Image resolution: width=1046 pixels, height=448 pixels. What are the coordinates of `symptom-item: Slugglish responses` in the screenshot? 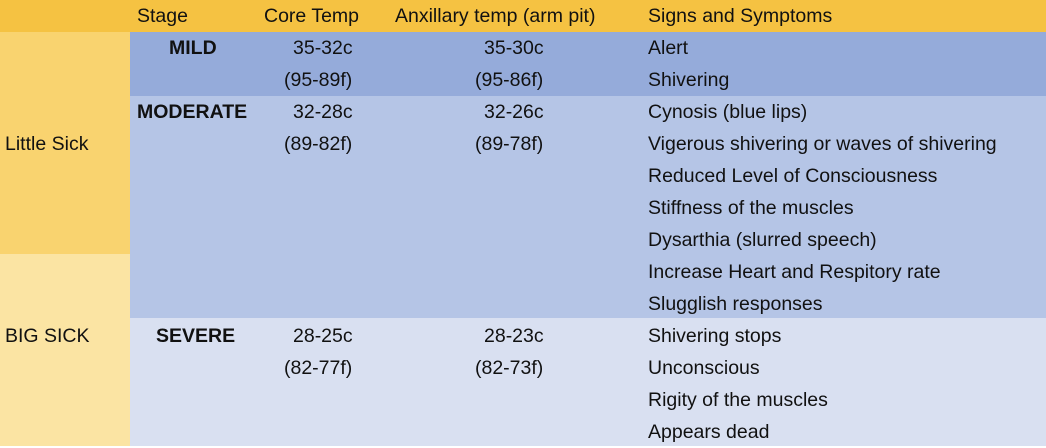 It's located at (735, 304).